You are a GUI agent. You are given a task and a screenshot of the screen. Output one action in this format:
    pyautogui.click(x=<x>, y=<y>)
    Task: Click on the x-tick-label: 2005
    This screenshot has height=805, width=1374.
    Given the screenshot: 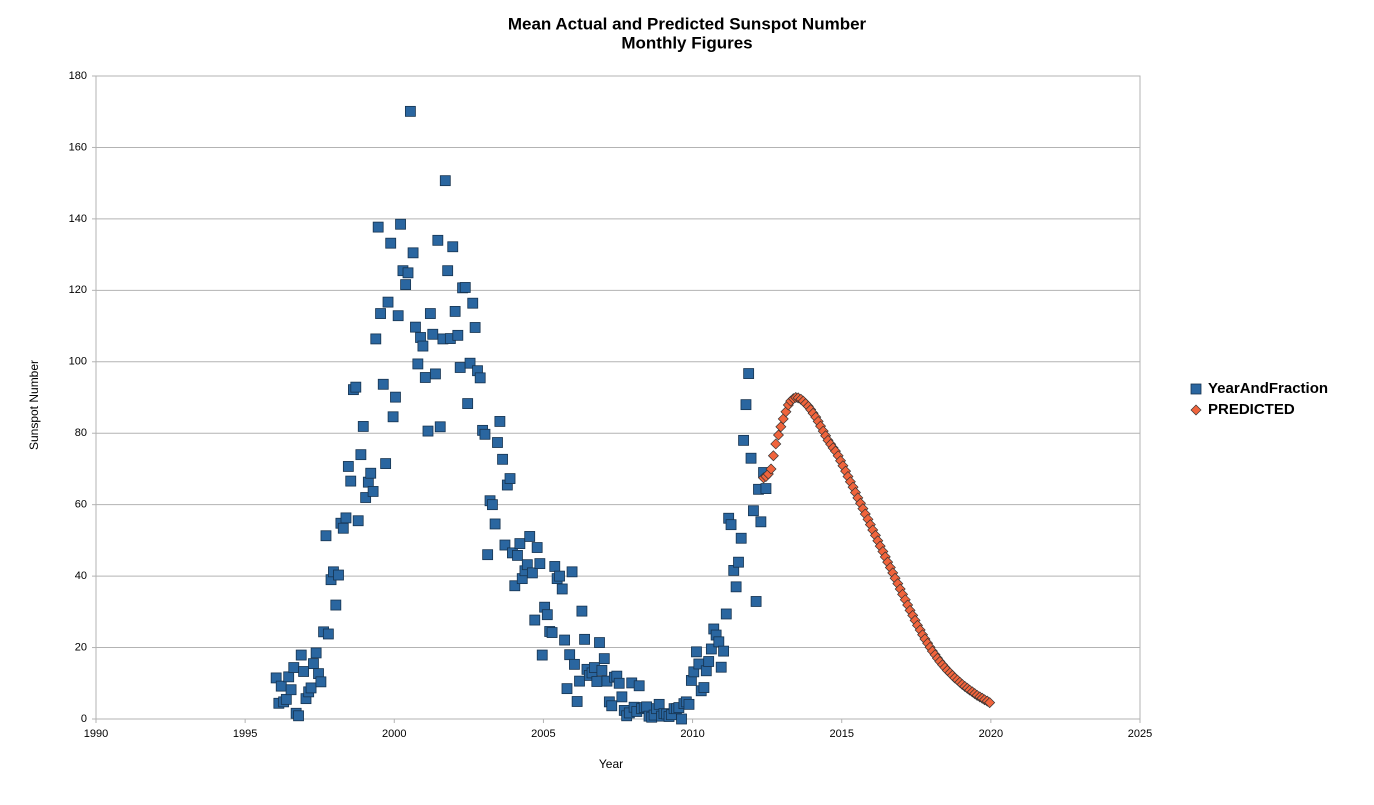 What is the action you would take?
    pyautogui.click(x=543, y=734)
    